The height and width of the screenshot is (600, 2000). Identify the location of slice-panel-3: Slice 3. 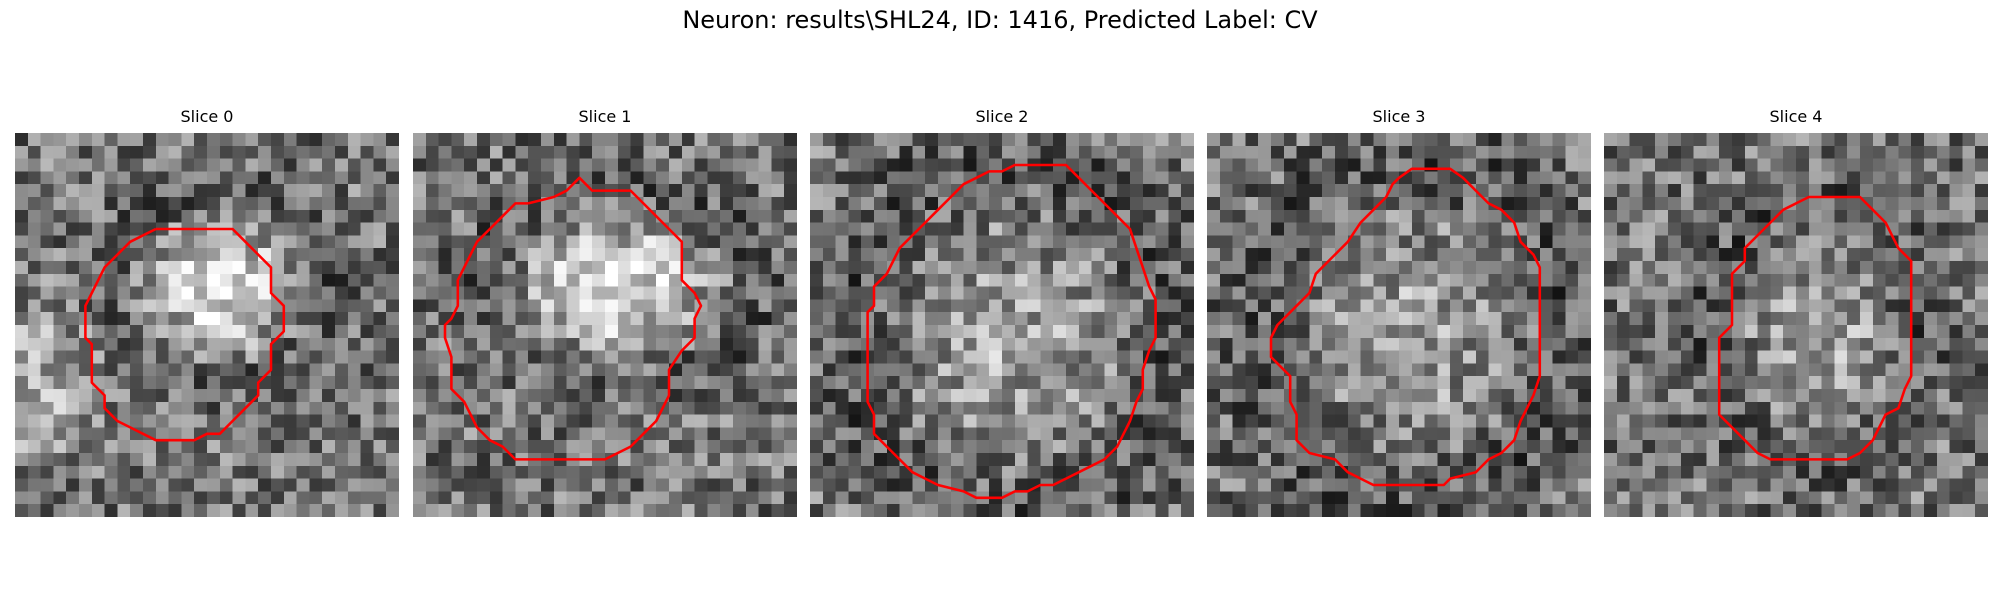
(1399, 311).